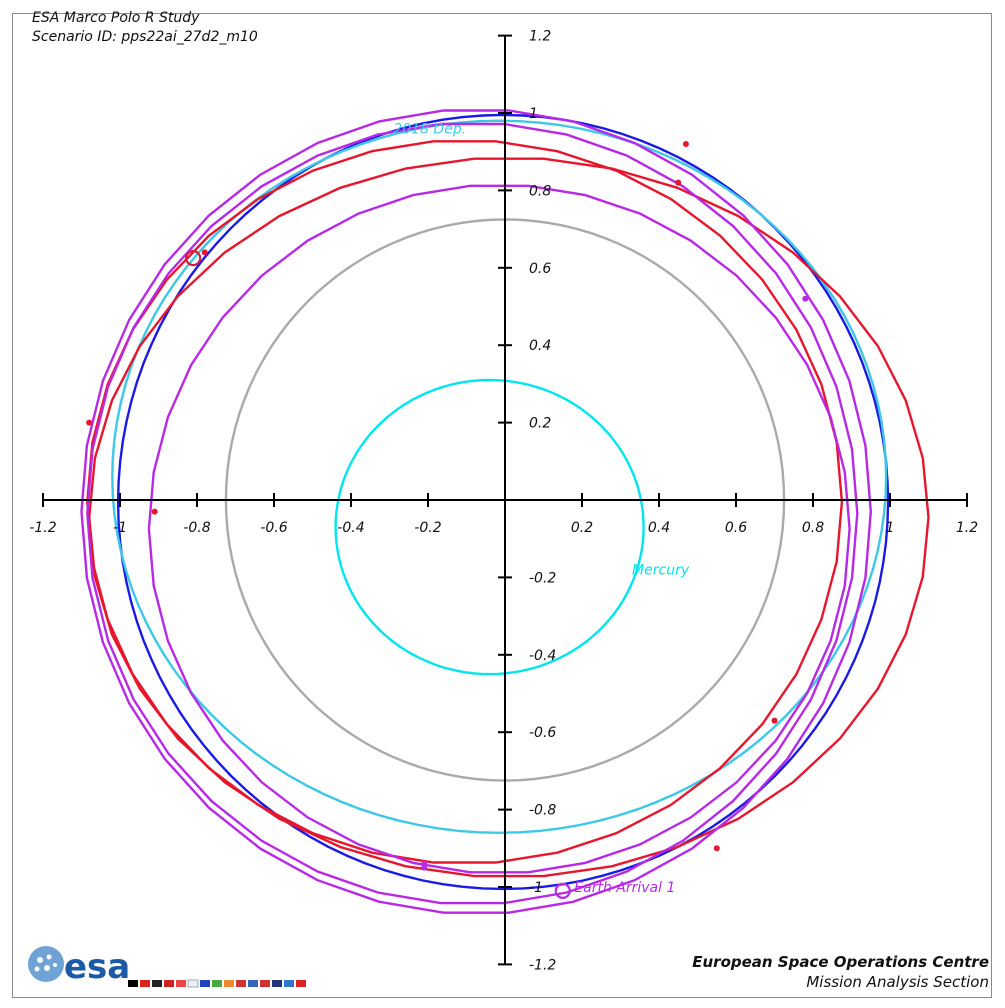 The image size is (1005, 1008). What do you see at coordinates (542, 811) in the screenshot?
I see `y-tick-label: -0.8` at bounding box center [542, 811].